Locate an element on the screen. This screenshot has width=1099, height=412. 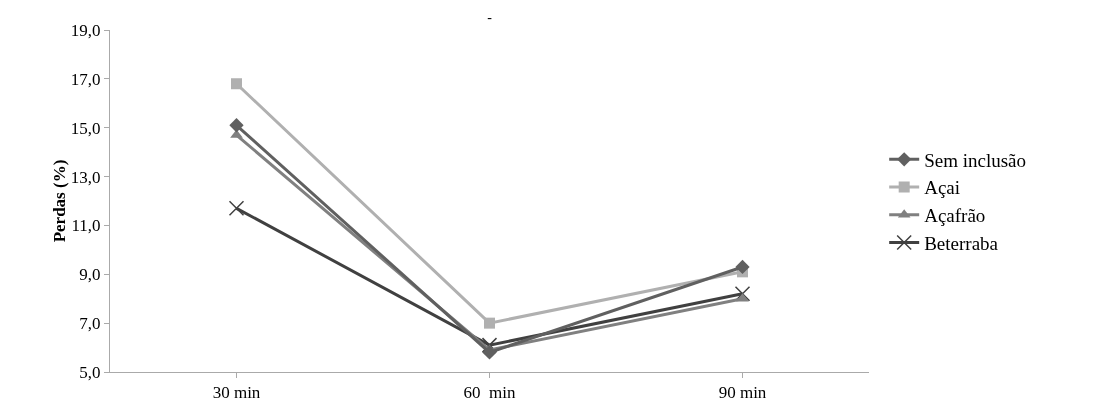
y-tick-label: 17,0 is located at coordinates (85, 79).